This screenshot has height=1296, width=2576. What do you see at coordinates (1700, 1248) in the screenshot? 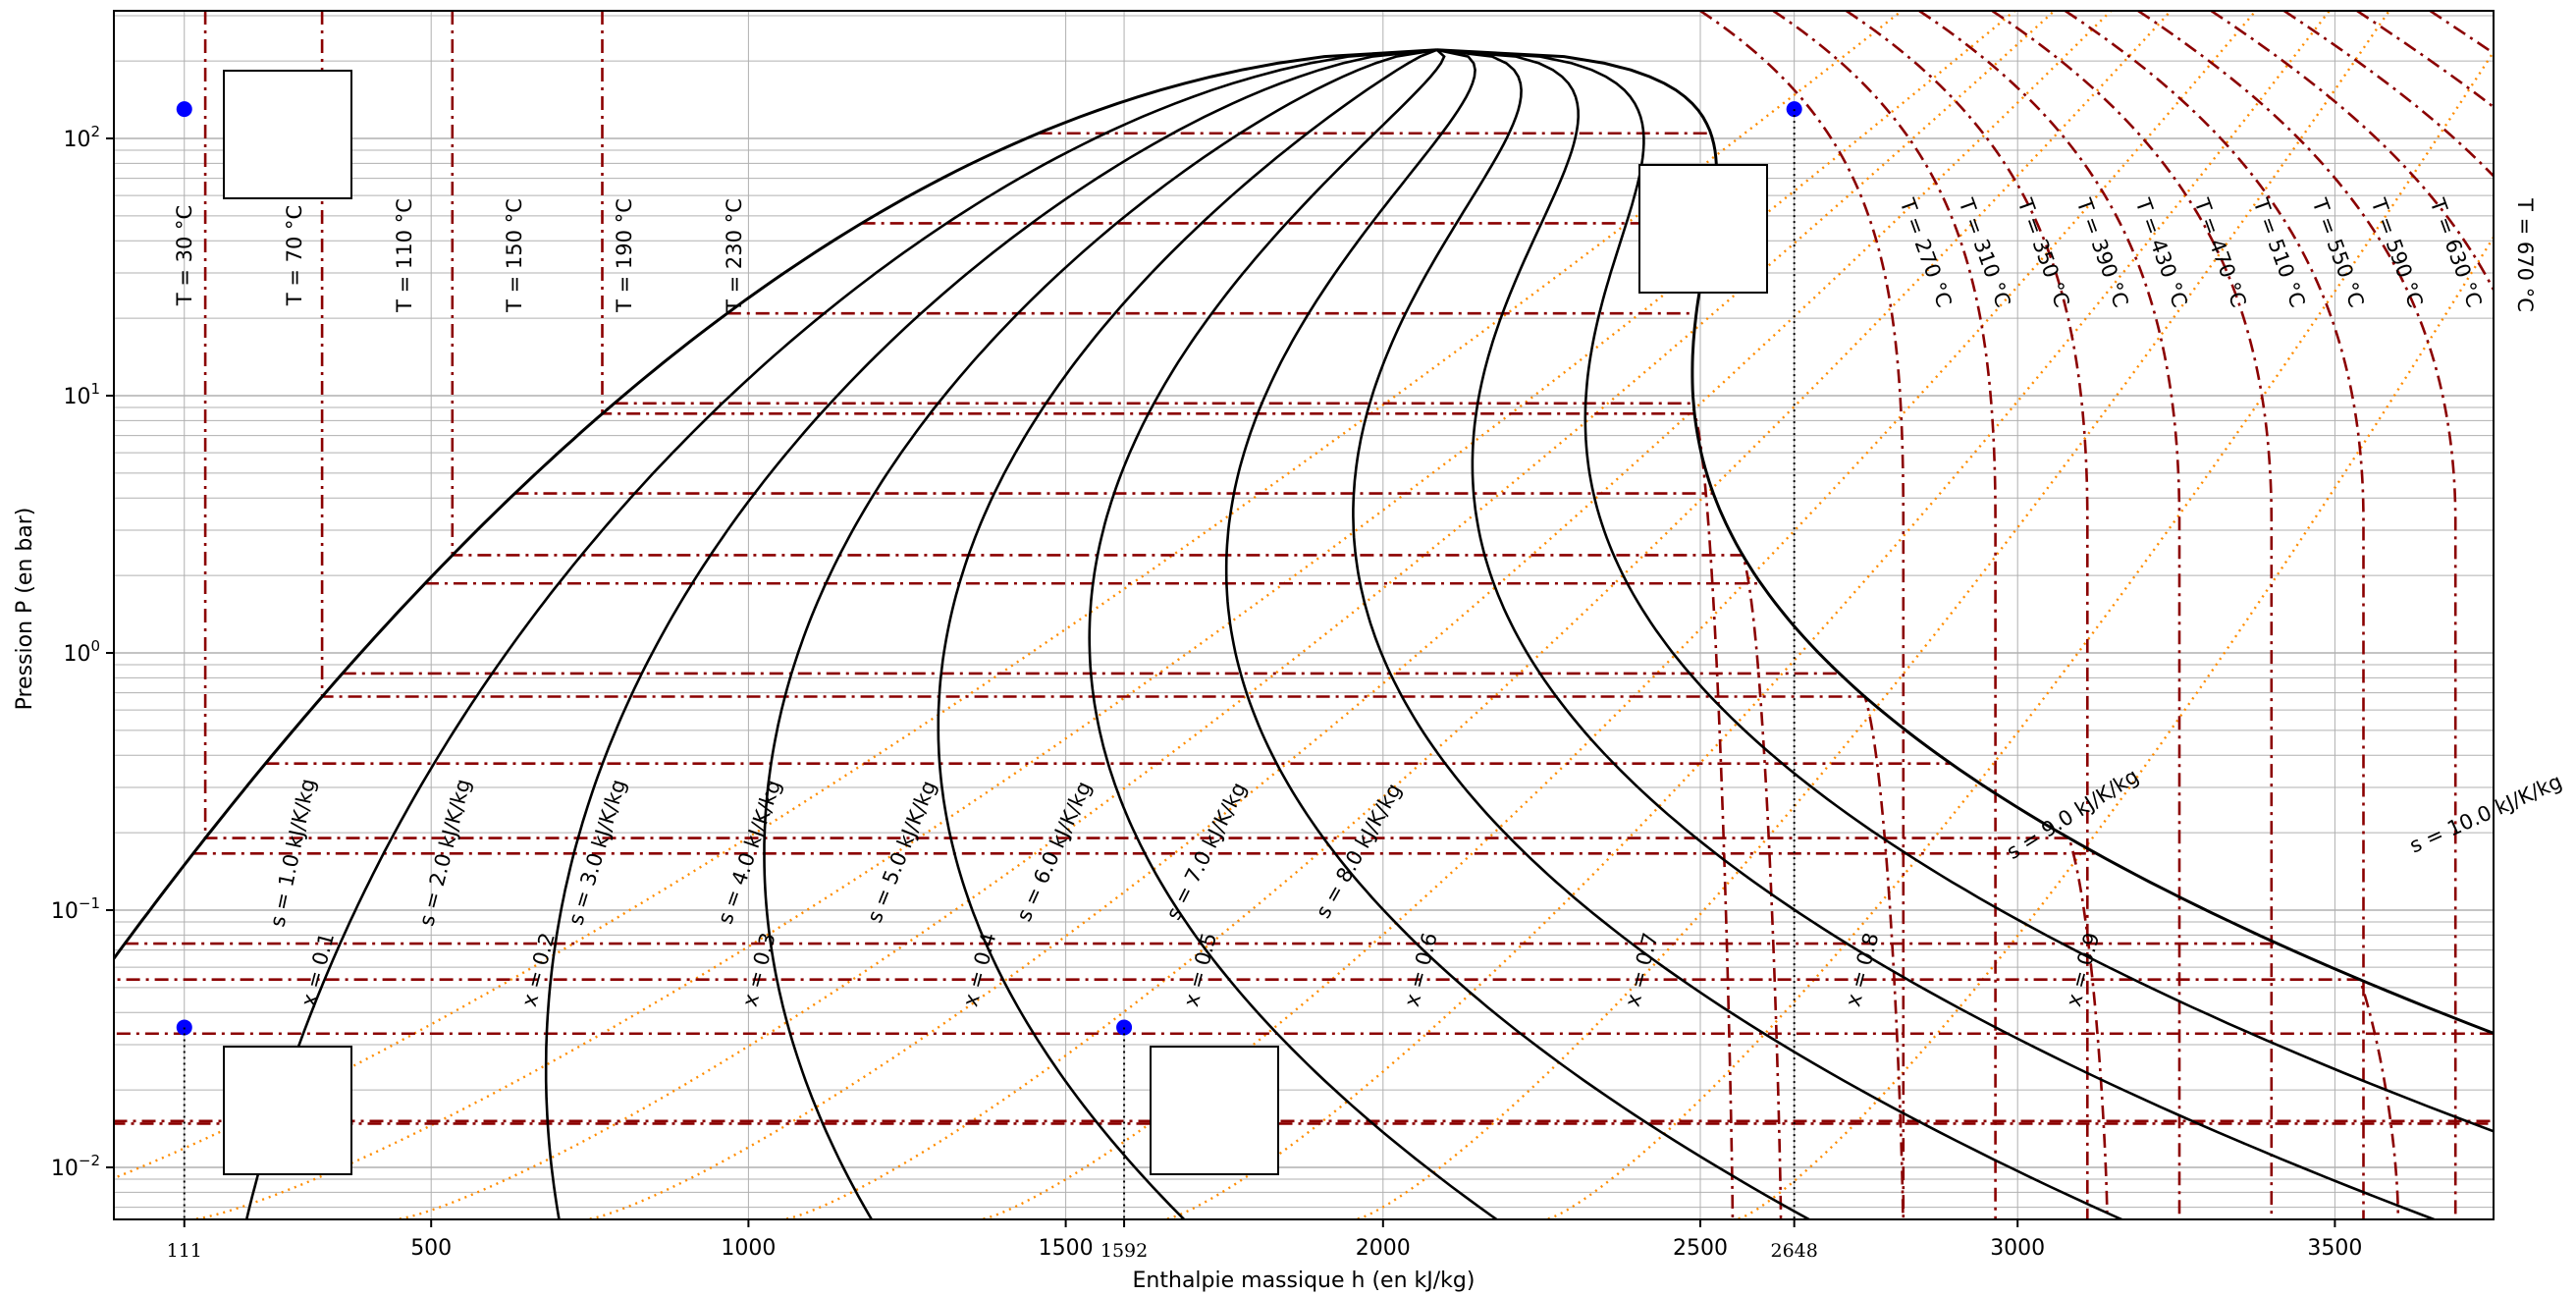
I see `x-tick-label: 2500` at bounding box center [1700, 1248].